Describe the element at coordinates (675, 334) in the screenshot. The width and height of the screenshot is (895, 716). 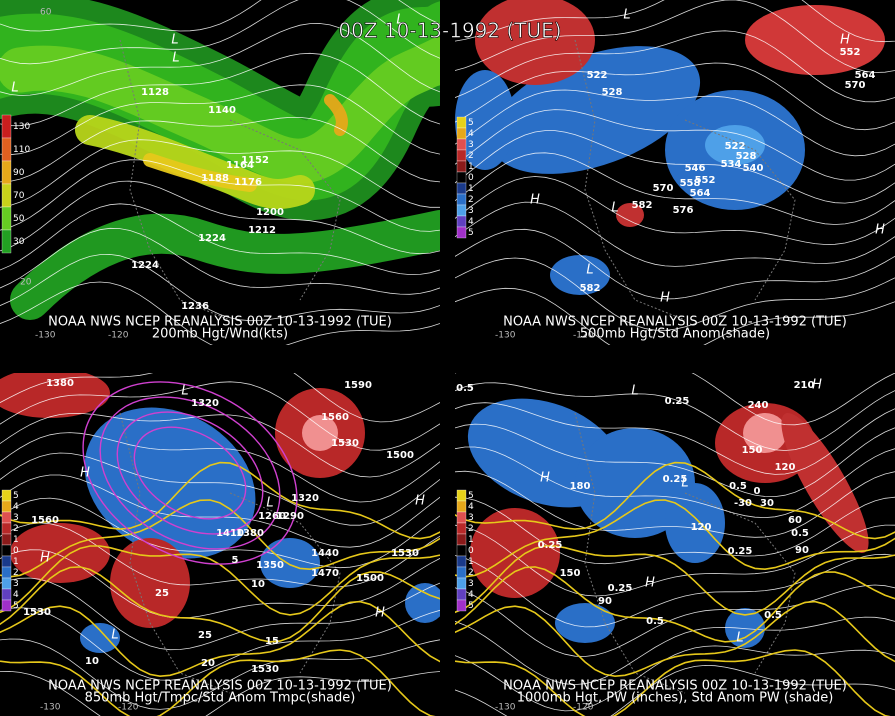
I see `panel-caption: 500mb Hgt/Std Anom(shade)` at that location.